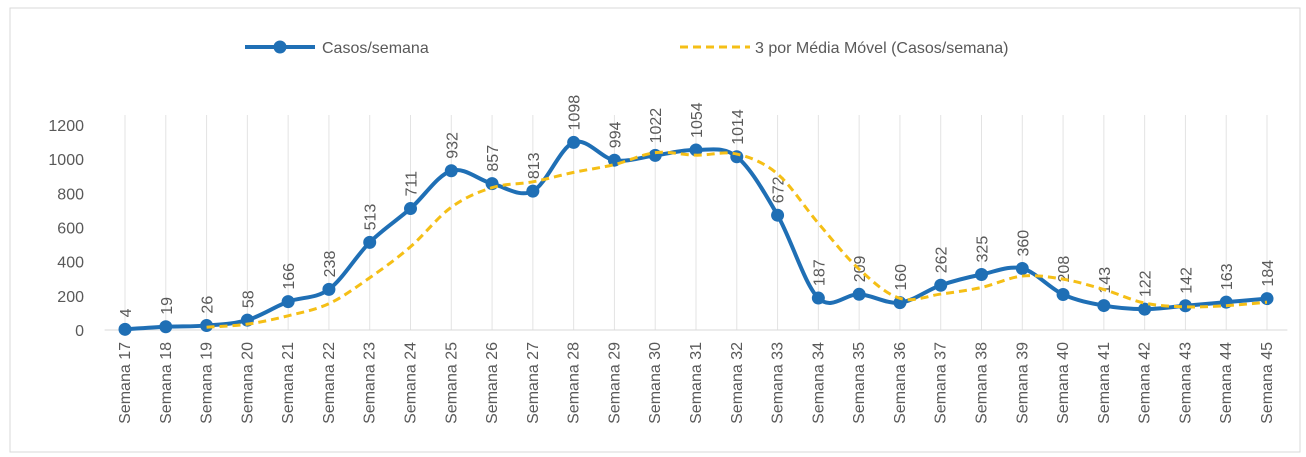 This screenshot has width=1306, height=457. Describe the element at coordinates (983, 249) in the screenshot. I see `data-label: 325` at that location.